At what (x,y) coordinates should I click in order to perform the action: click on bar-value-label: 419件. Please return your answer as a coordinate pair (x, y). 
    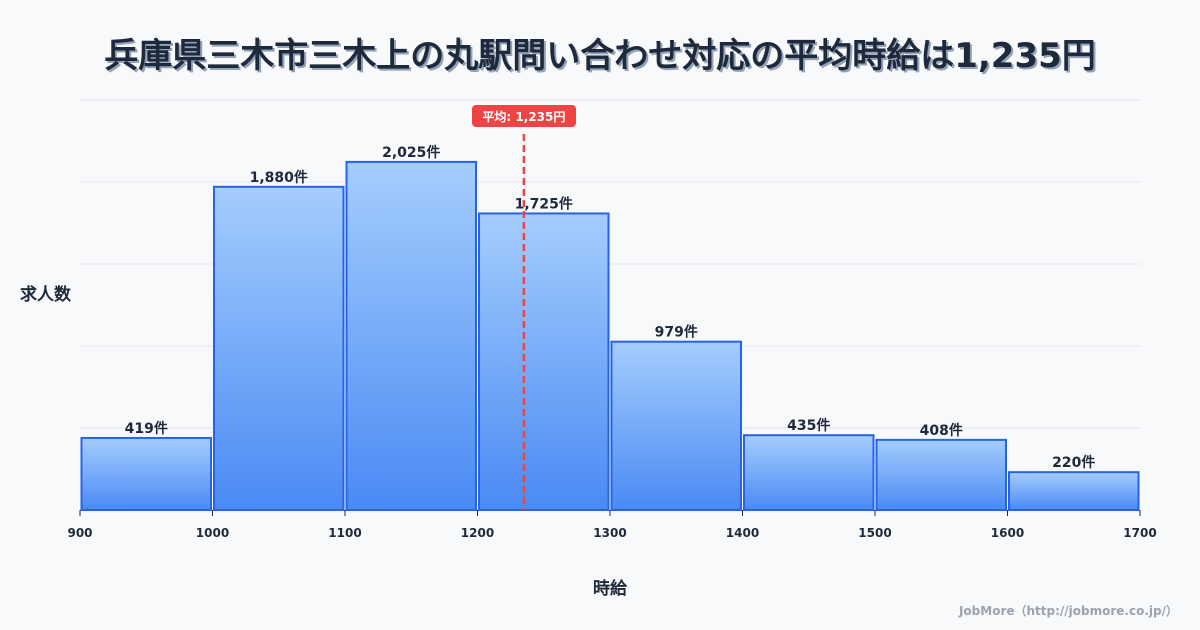
    Looking at the image, I should click on (146, 428).